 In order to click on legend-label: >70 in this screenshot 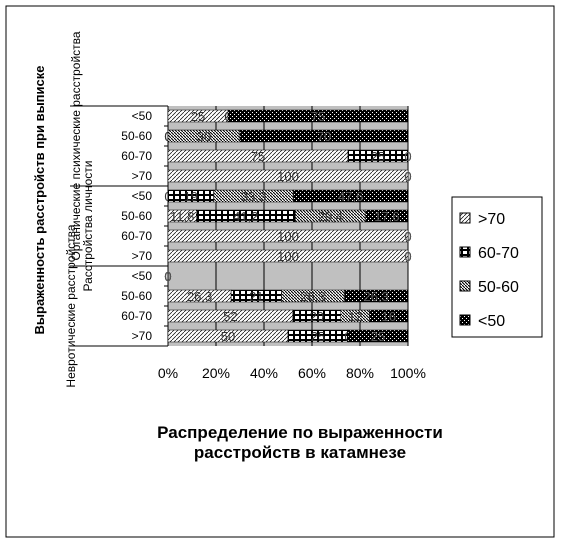, I will do `click(491, 219)`.